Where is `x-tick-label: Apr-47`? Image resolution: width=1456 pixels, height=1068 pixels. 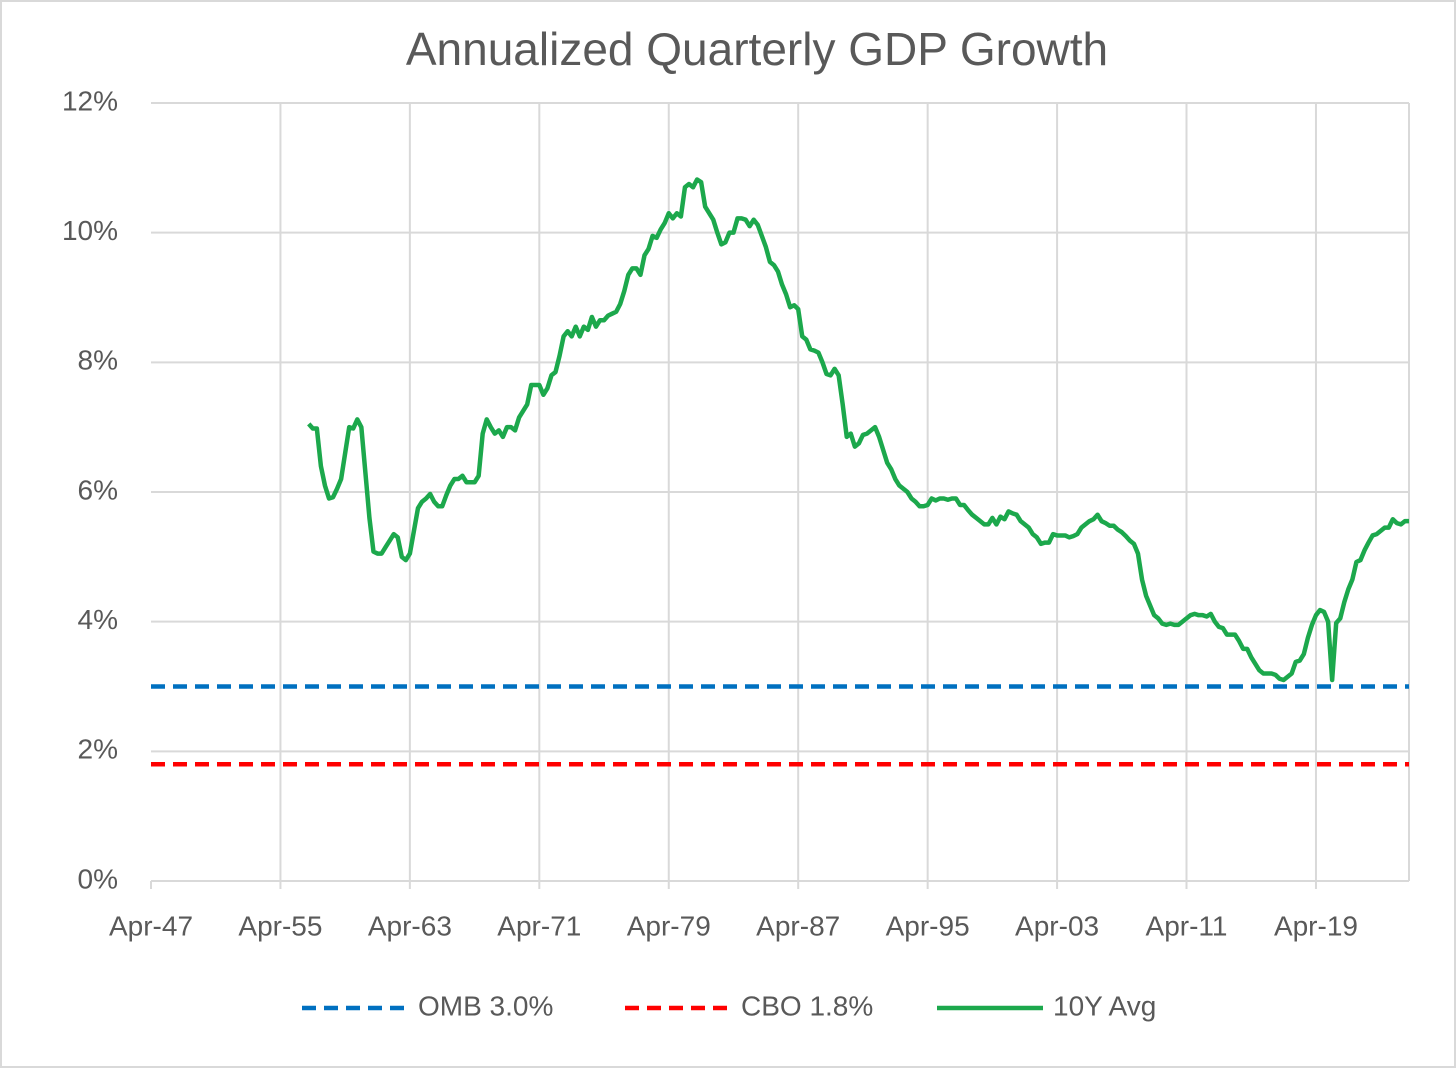
x-tick-label: Apr-47 is located at coordinates (151, 925).